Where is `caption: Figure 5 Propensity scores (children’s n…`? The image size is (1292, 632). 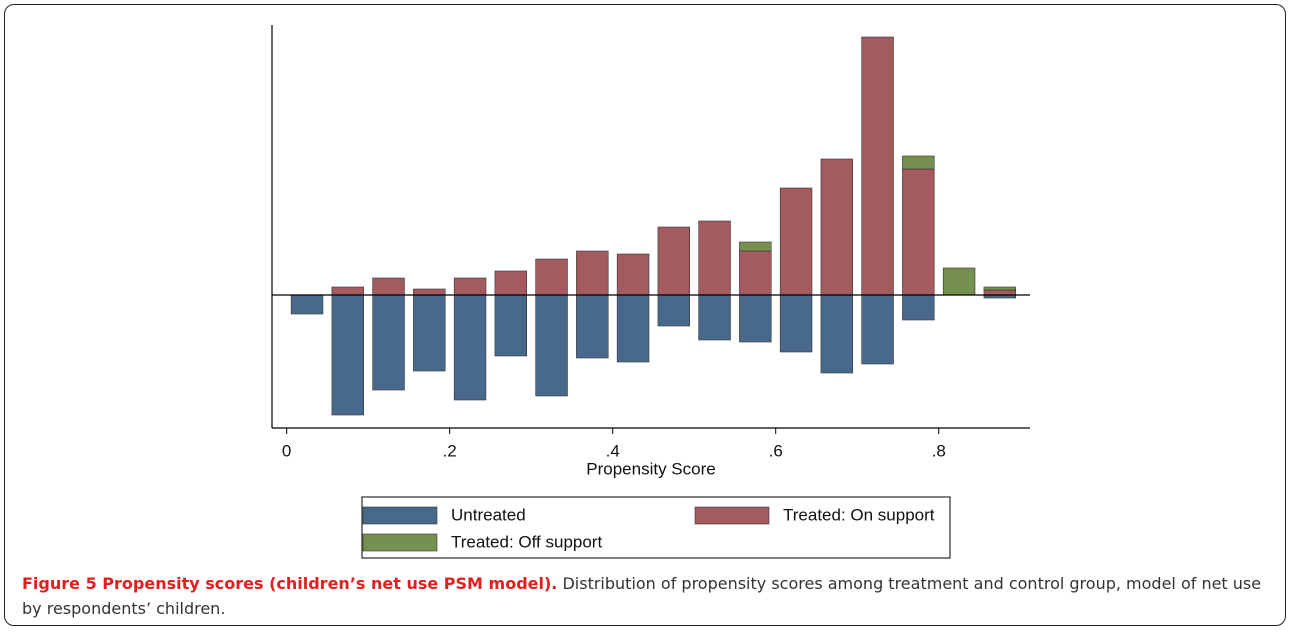 caption: Figure 5 Propensity scores (children’s n… is located at coordinates (647, 596).